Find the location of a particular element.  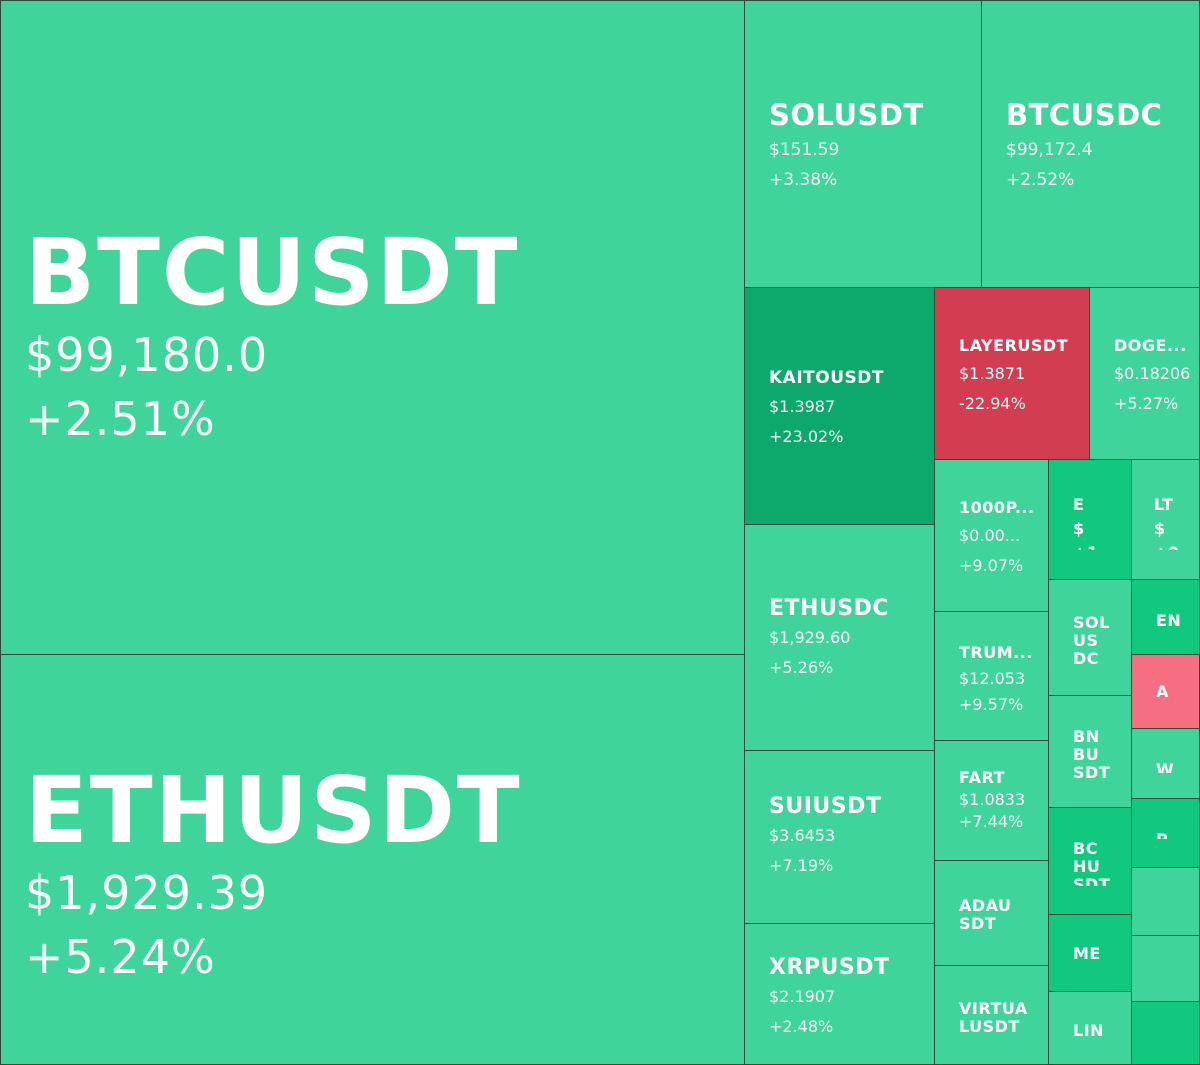

tile-bchusdt: BCHUSDT is located at coordinates (1090, 861).